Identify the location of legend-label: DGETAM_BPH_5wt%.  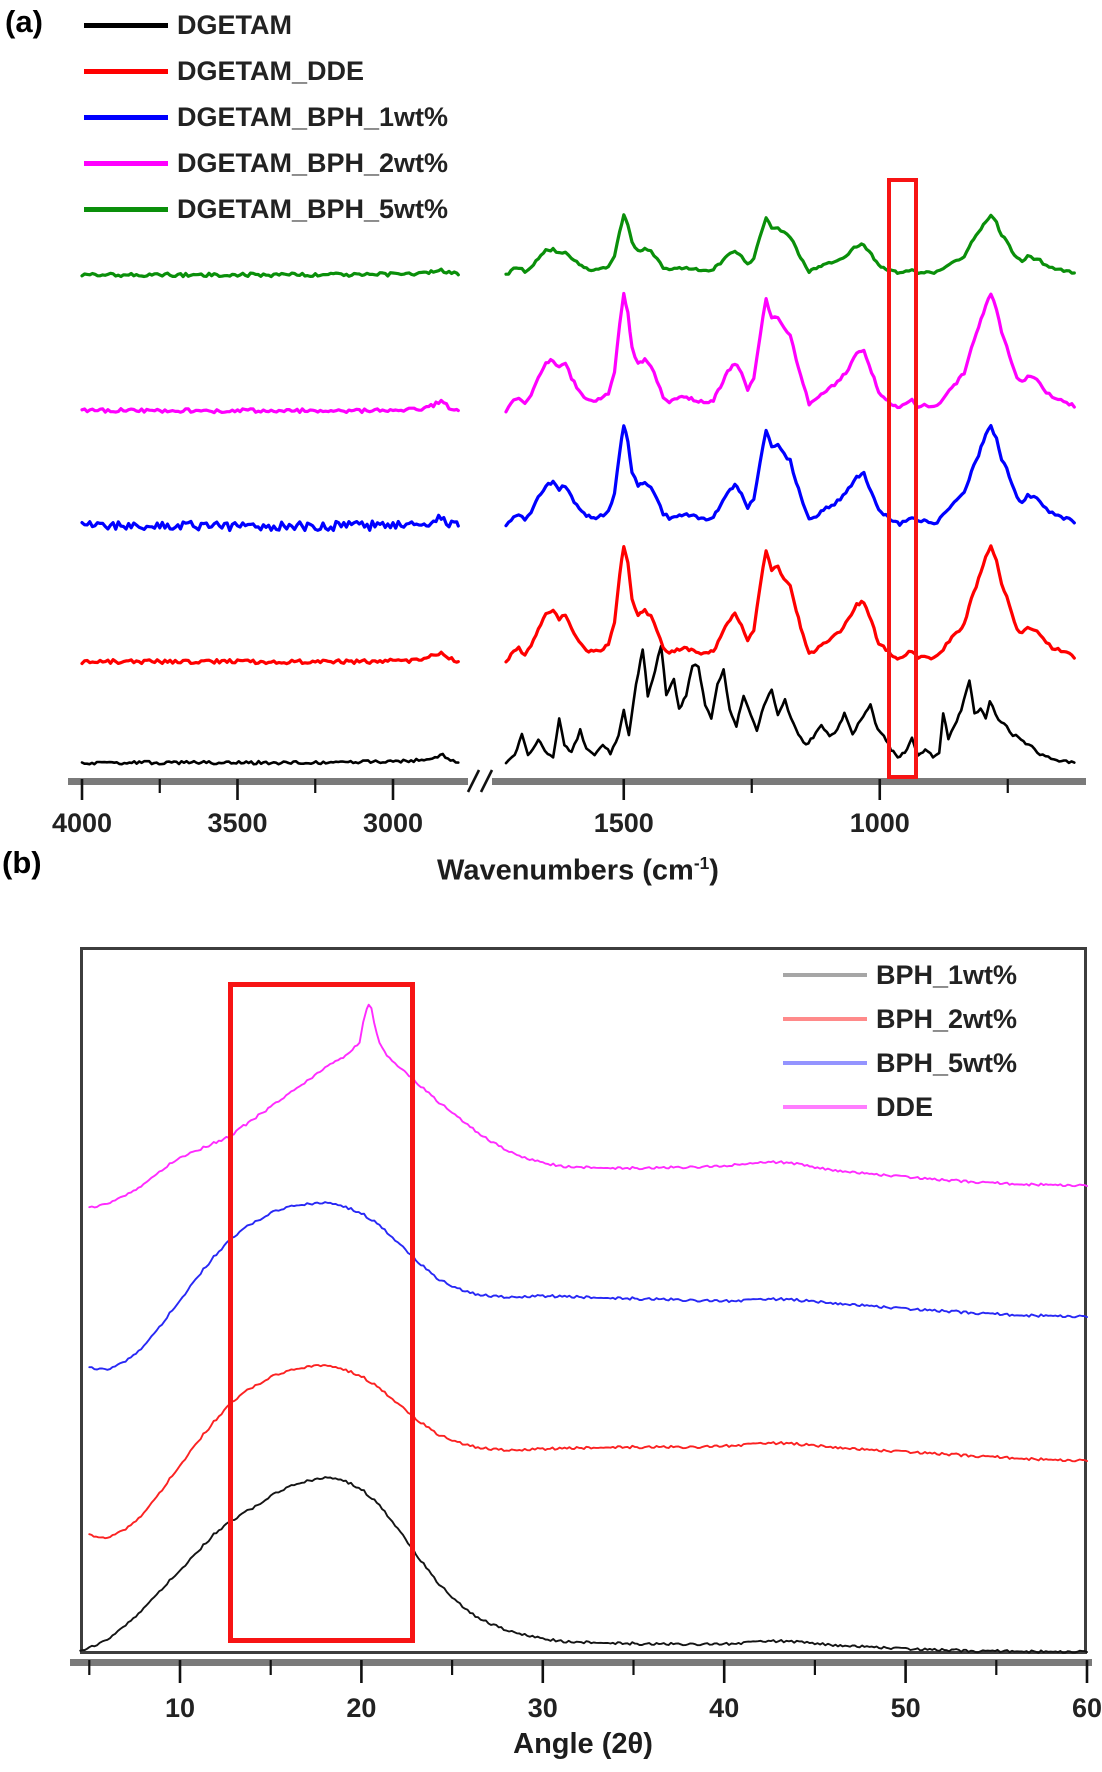
(313, 208).